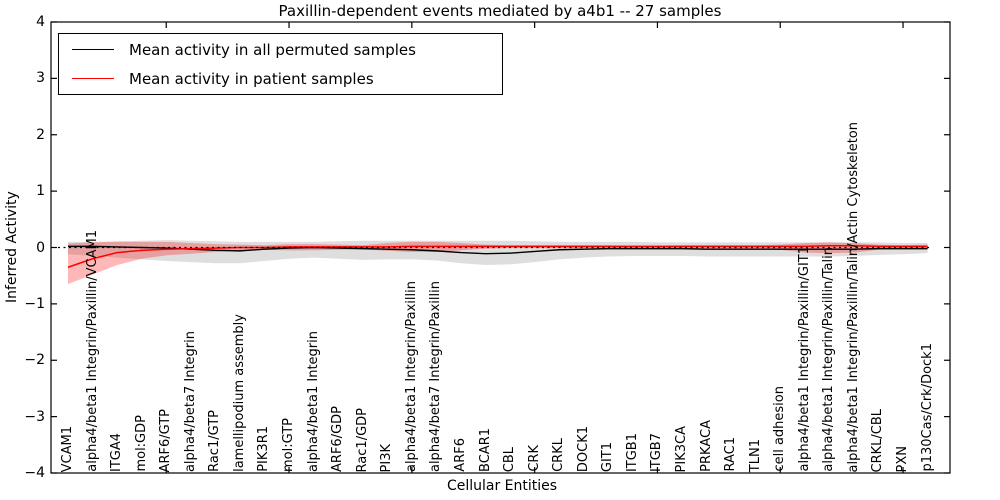 This screenshot has width=1000, height=500. Describe the element at coordinates (485, 450) in the screenshot. I see `x-tick-label: BCAR1` at that location.